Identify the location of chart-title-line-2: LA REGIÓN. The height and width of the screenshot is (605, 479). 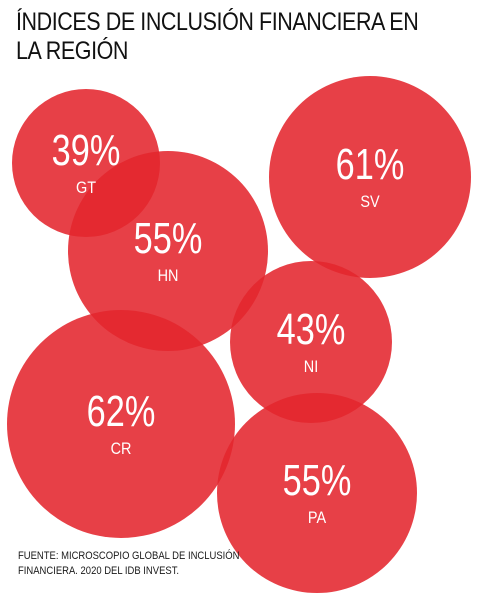
(72, 51).